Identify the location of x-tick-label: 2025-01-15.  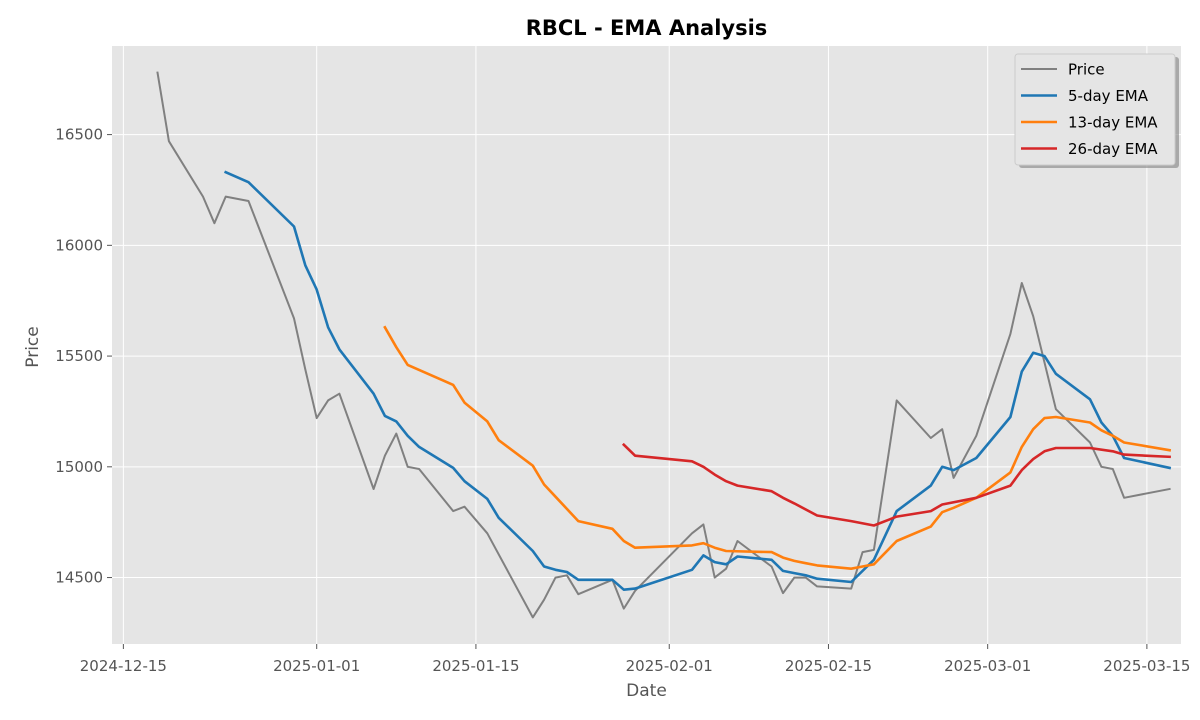
(475, 666).